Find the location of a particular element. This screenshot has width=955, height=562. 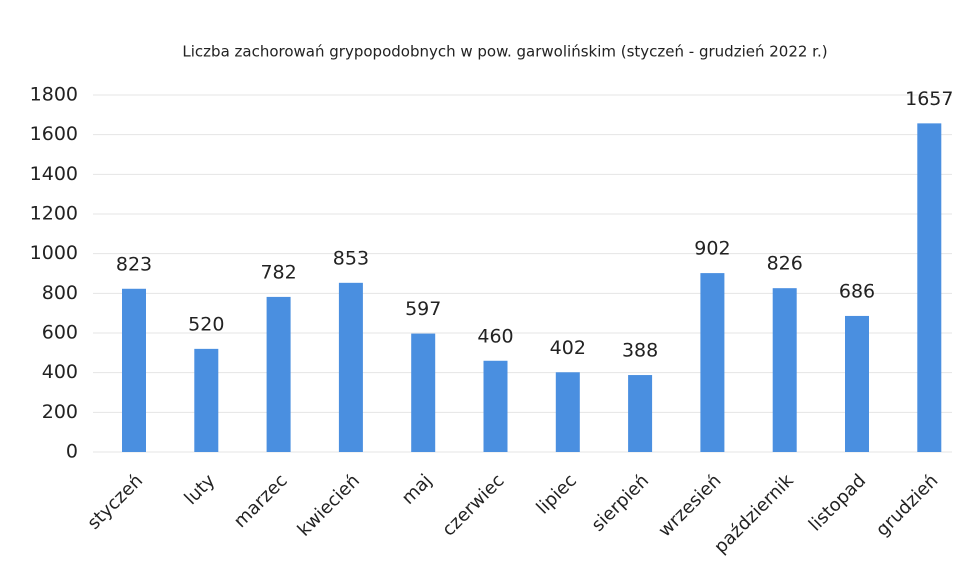

x-tick-label: październik is located at coordinates (754, 514).